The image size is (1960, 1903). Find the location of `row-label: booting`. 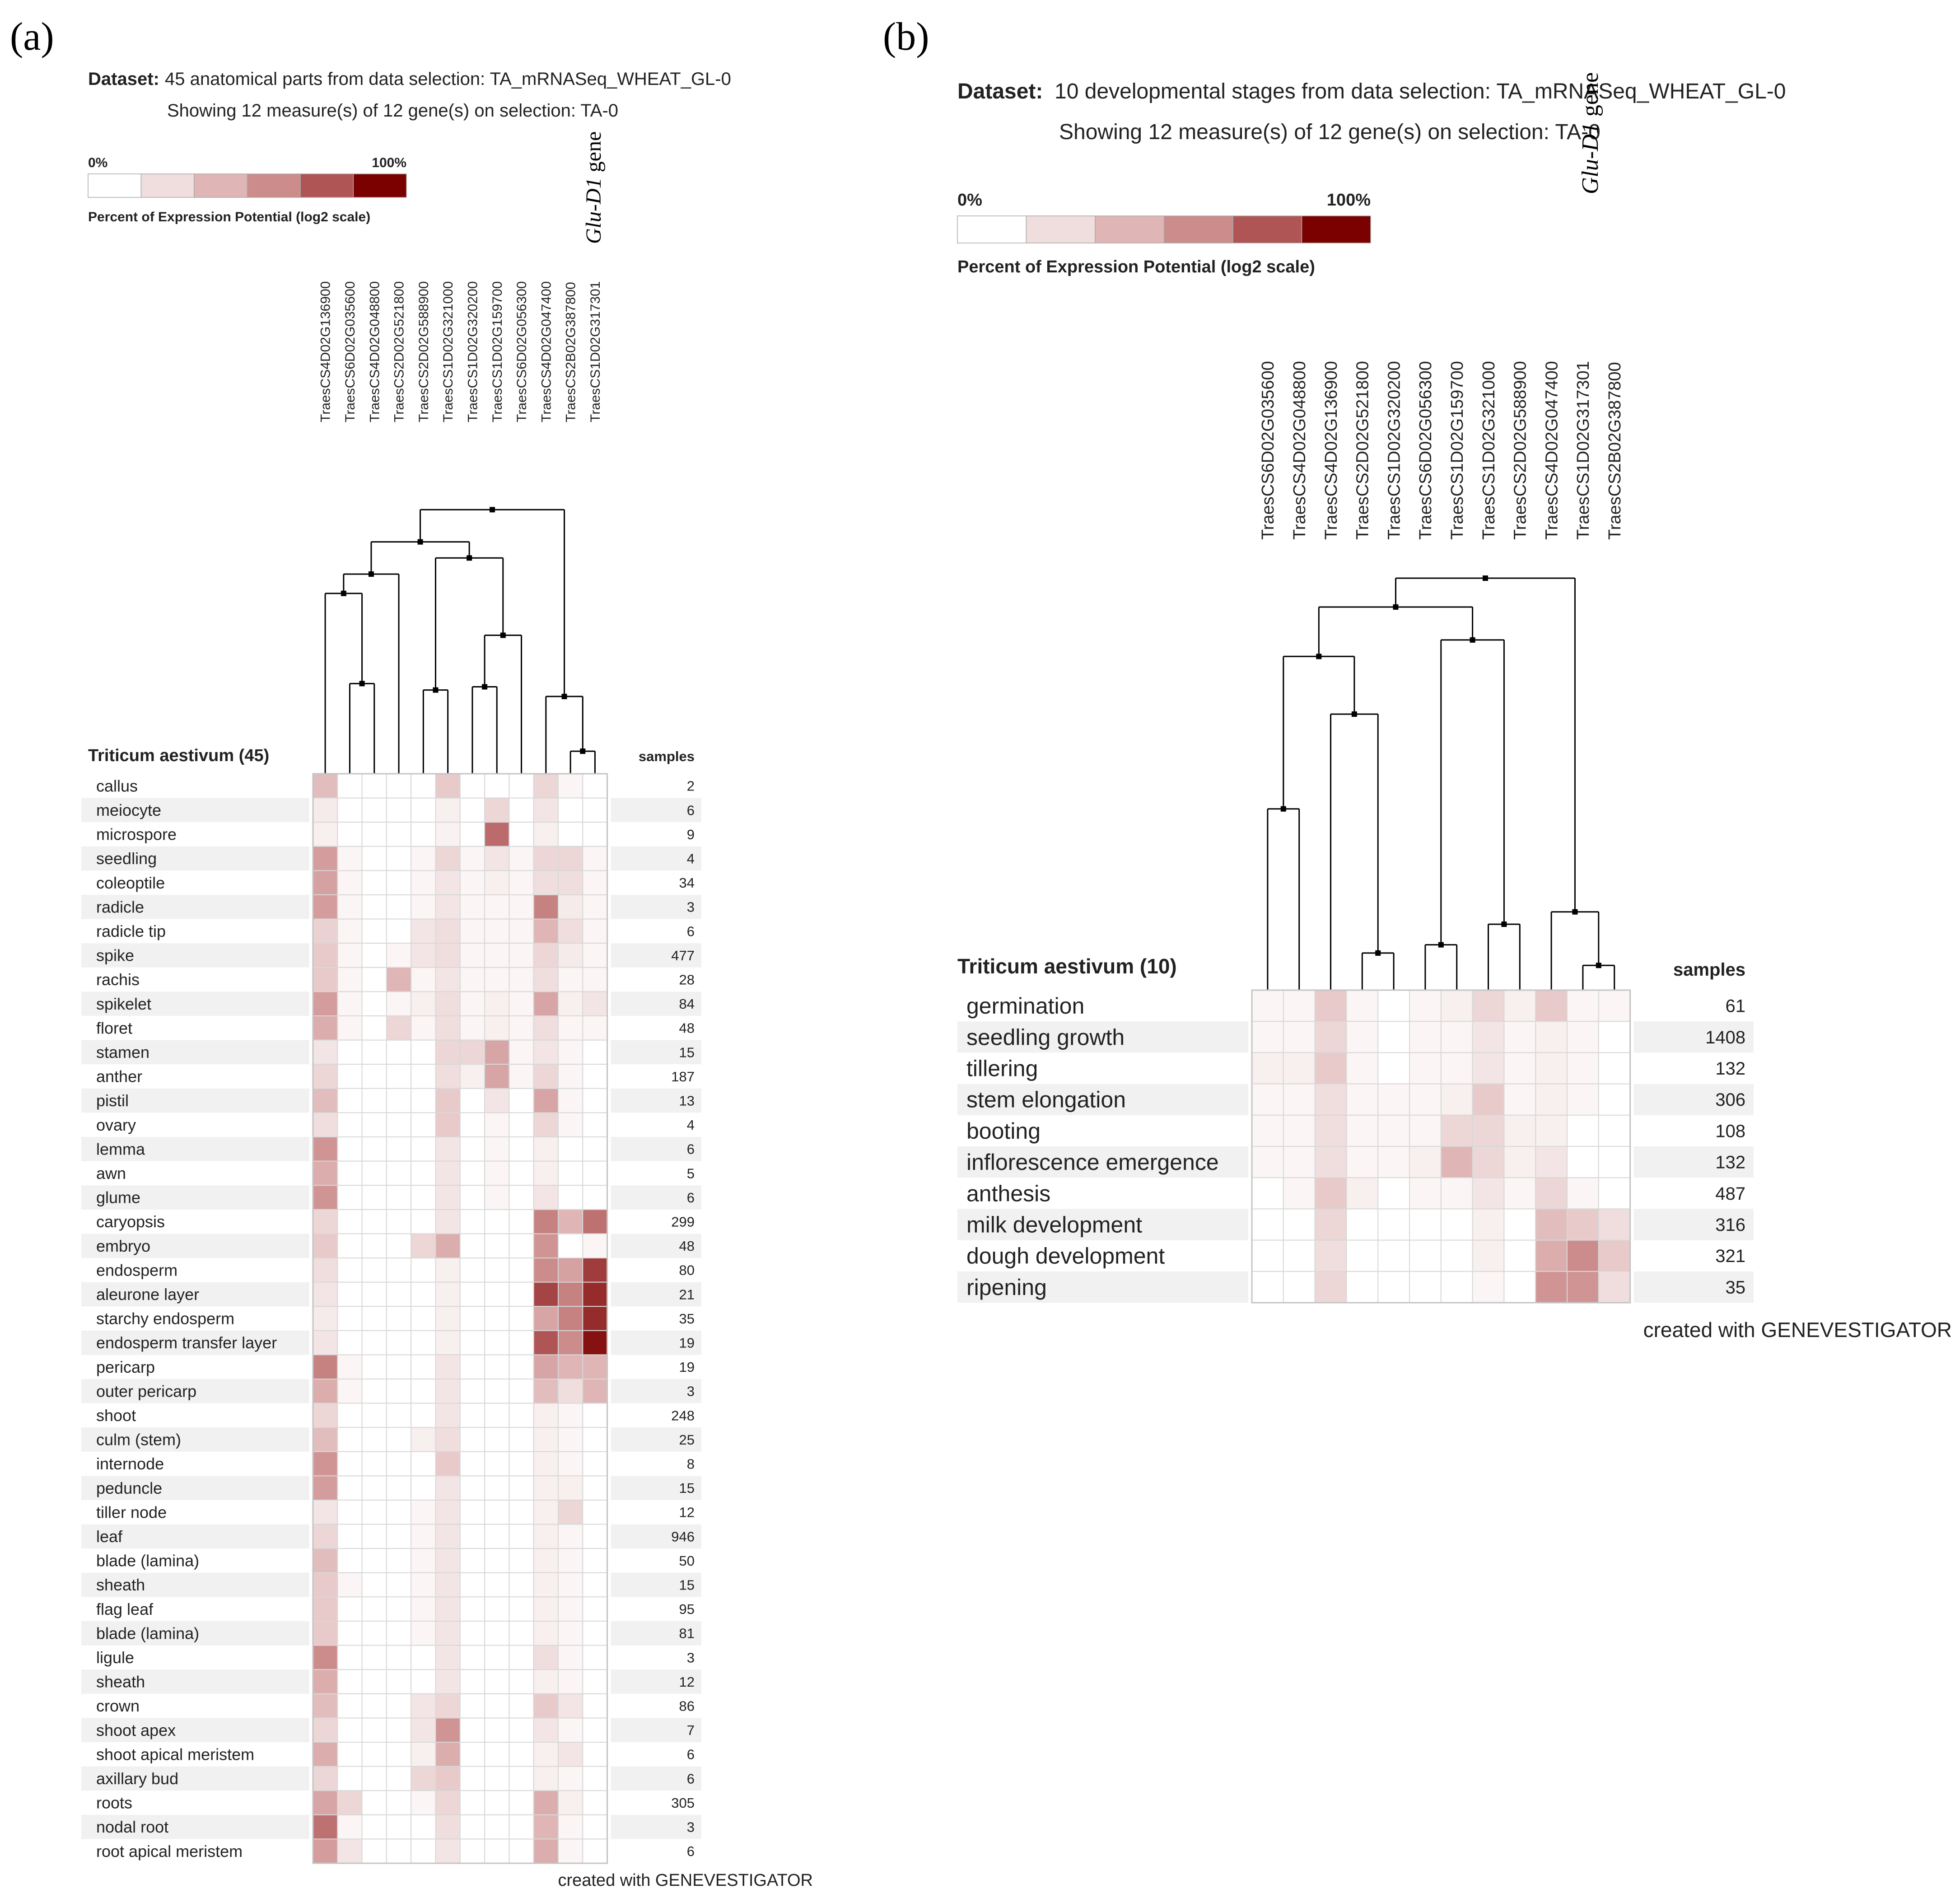

row-label: booting is located at coordinates (1003, 1131).